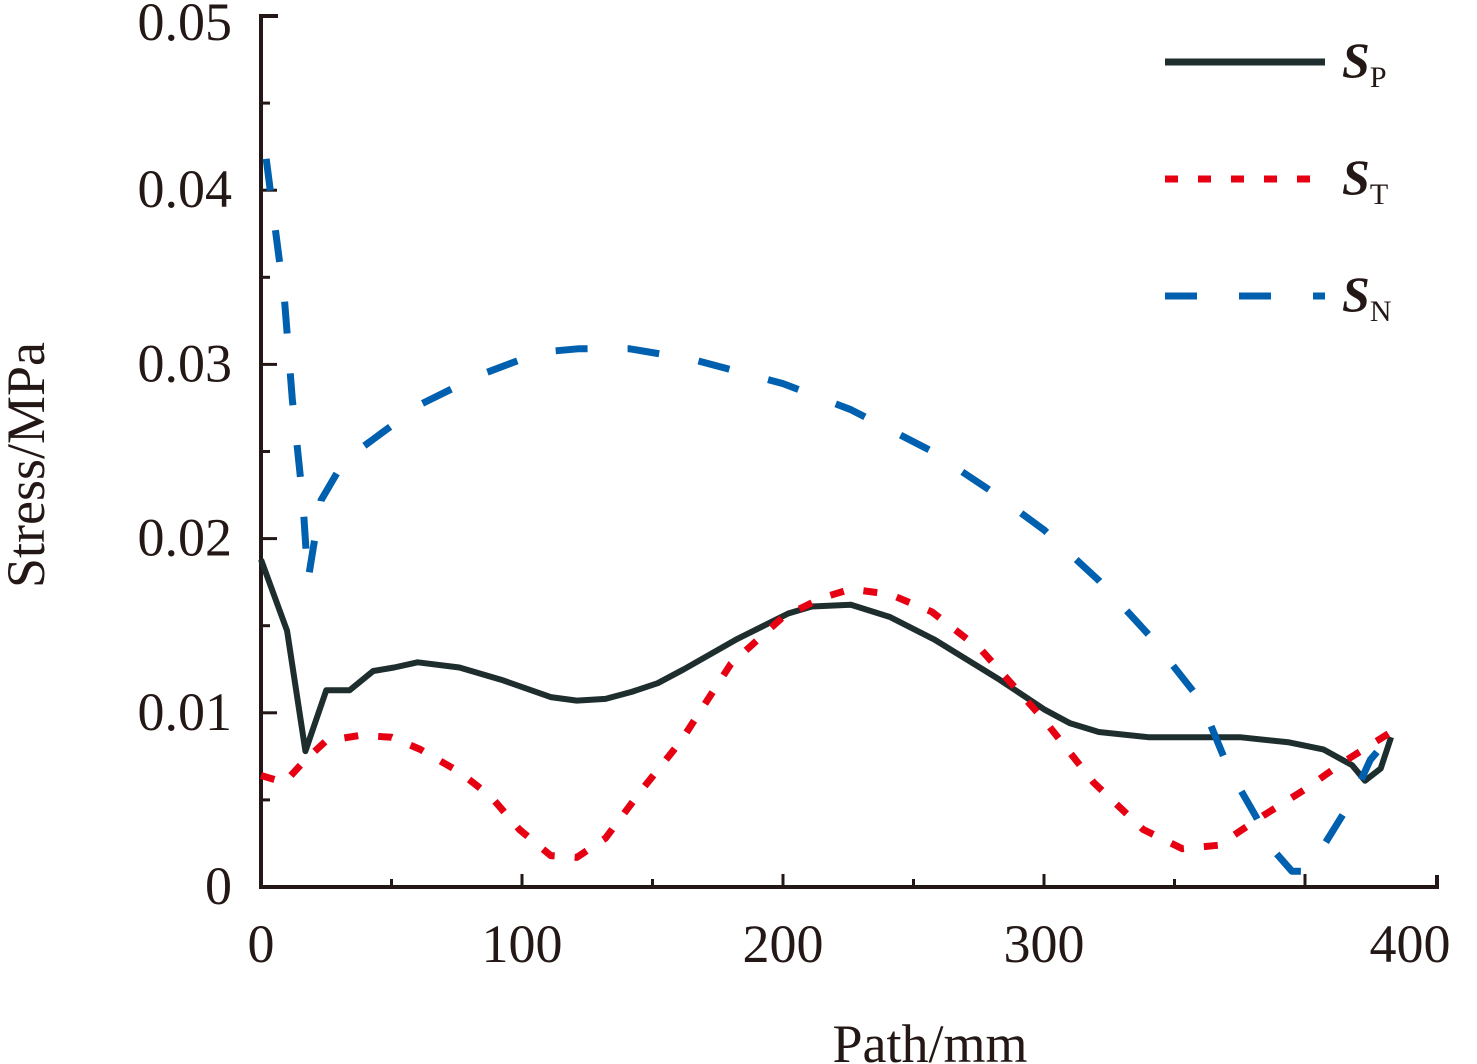 This screenshot has width=1477, height=1064. I want to click on legend-subscript: N, so click(1381, 311).